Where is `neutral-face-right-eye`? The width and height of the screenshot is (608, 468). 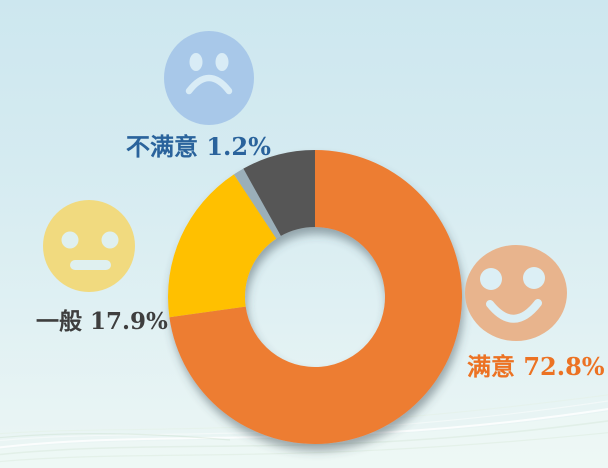
neutral-face-right-eye is located at coordinates (110, 240).